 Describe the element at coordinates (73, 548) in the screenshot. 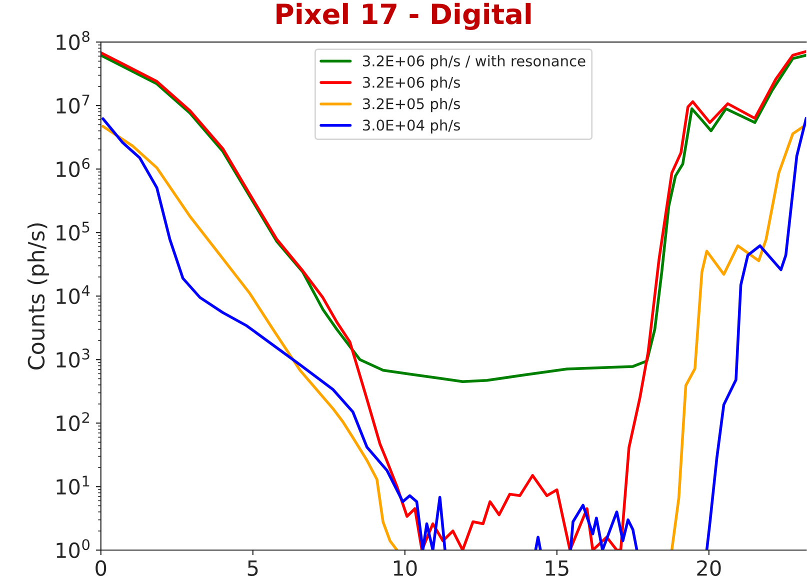

I see `y-tick-label: 10$^{0}$` at that location.